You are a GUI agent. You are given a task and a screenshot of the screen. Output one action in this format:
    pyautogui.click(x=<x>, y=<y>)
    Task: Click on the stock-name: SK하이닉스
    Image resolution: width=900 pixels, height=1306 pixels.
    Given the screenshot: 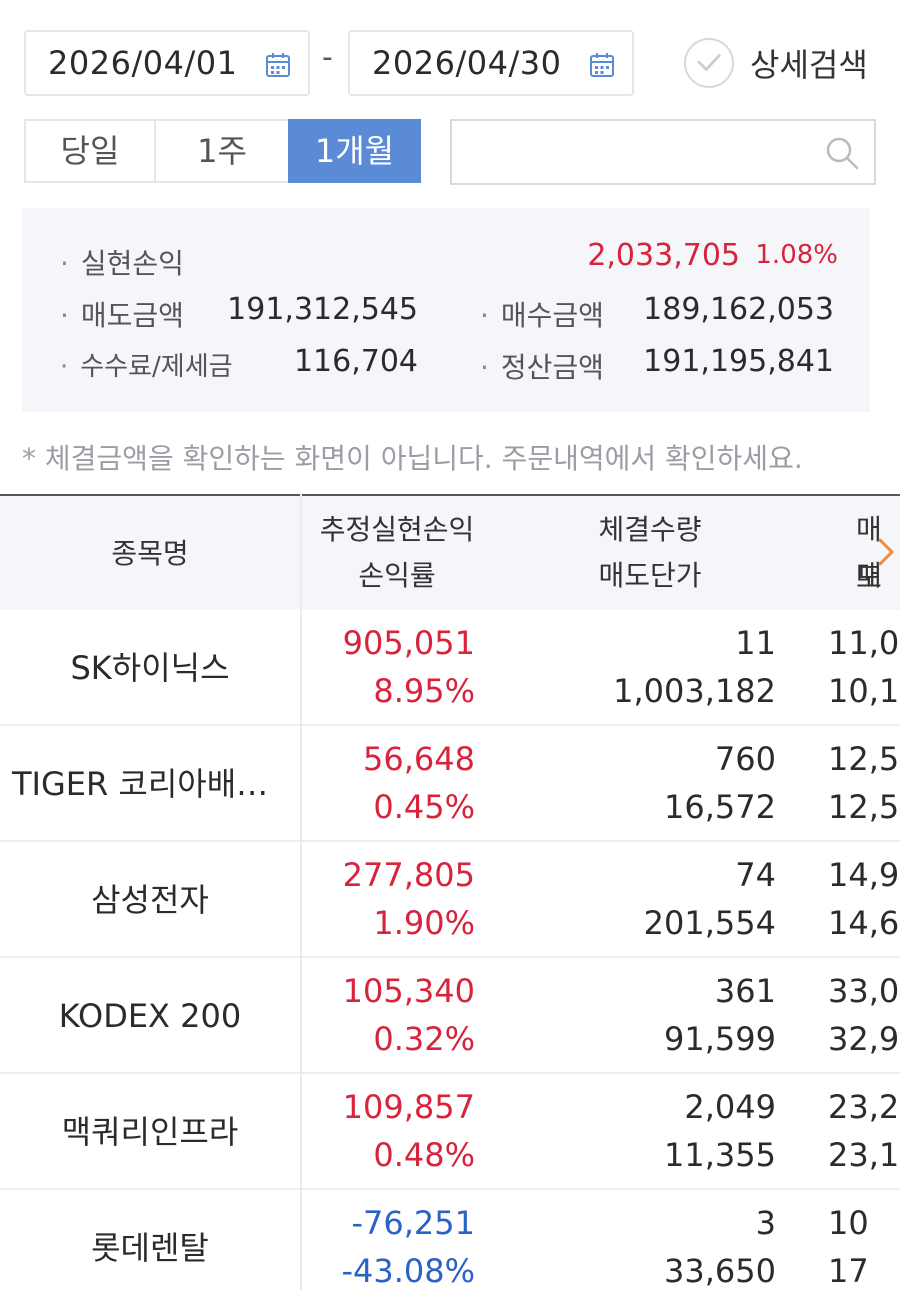 What is the action you would take?
    pyautogui.click(x=150, y=668)
    